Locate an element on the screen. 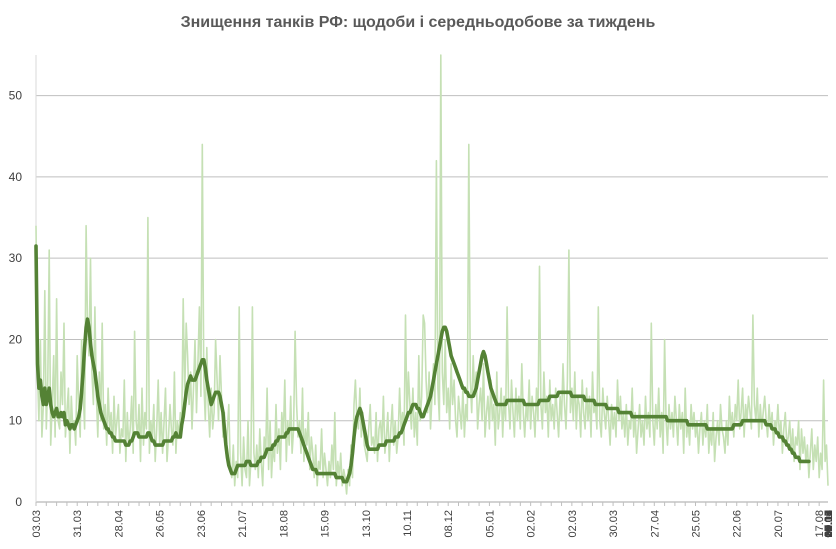 The image size is (836, 549). x-tick-label: 02.03 is located at coordinates (573, 524).